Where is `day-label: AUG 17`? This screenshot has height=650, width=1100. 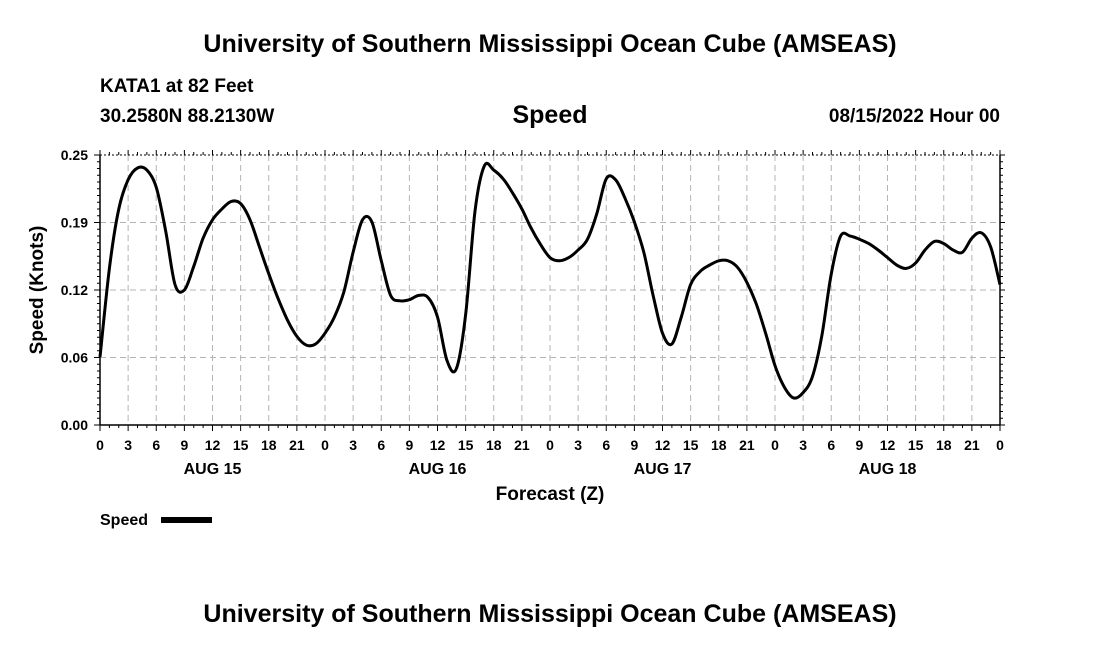
day-label: AUG 17 is located at coordinates (663, 469).